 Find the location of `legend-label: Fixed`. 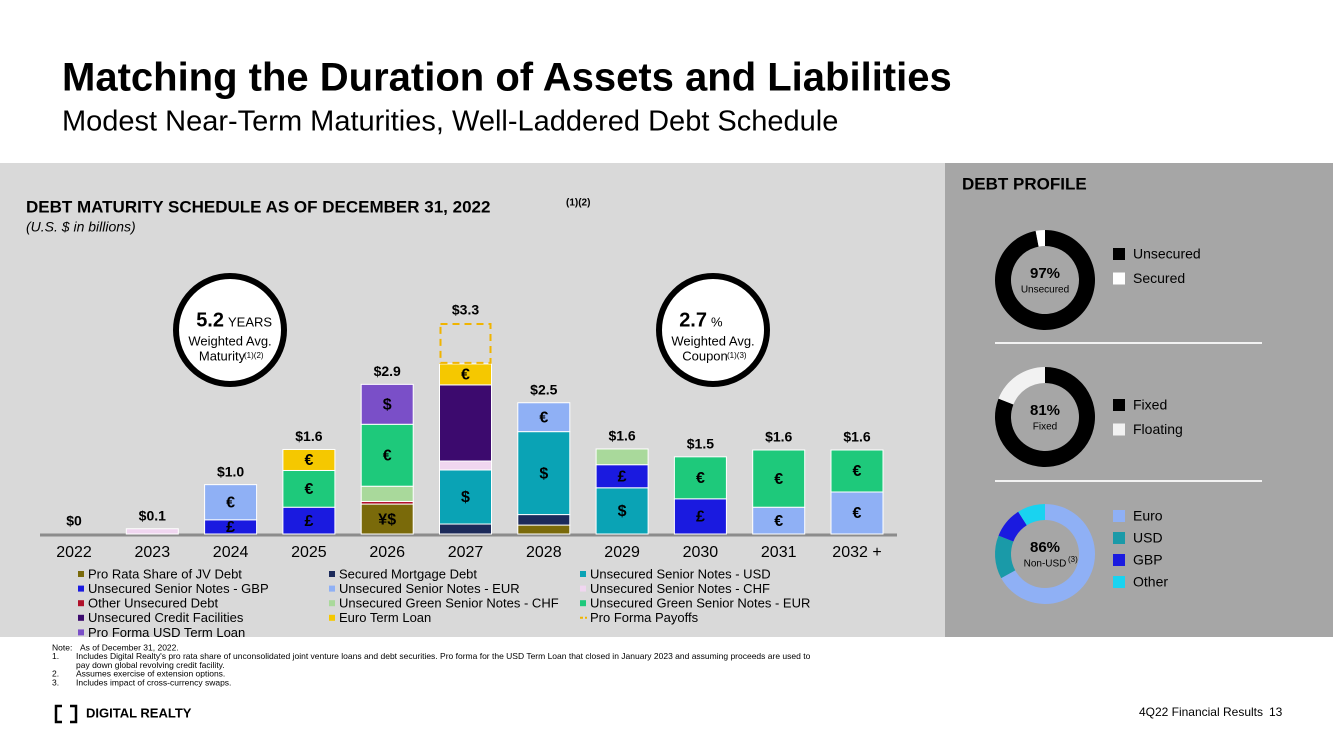

legend-label: Fixed is located at coordinates (1150, 405).